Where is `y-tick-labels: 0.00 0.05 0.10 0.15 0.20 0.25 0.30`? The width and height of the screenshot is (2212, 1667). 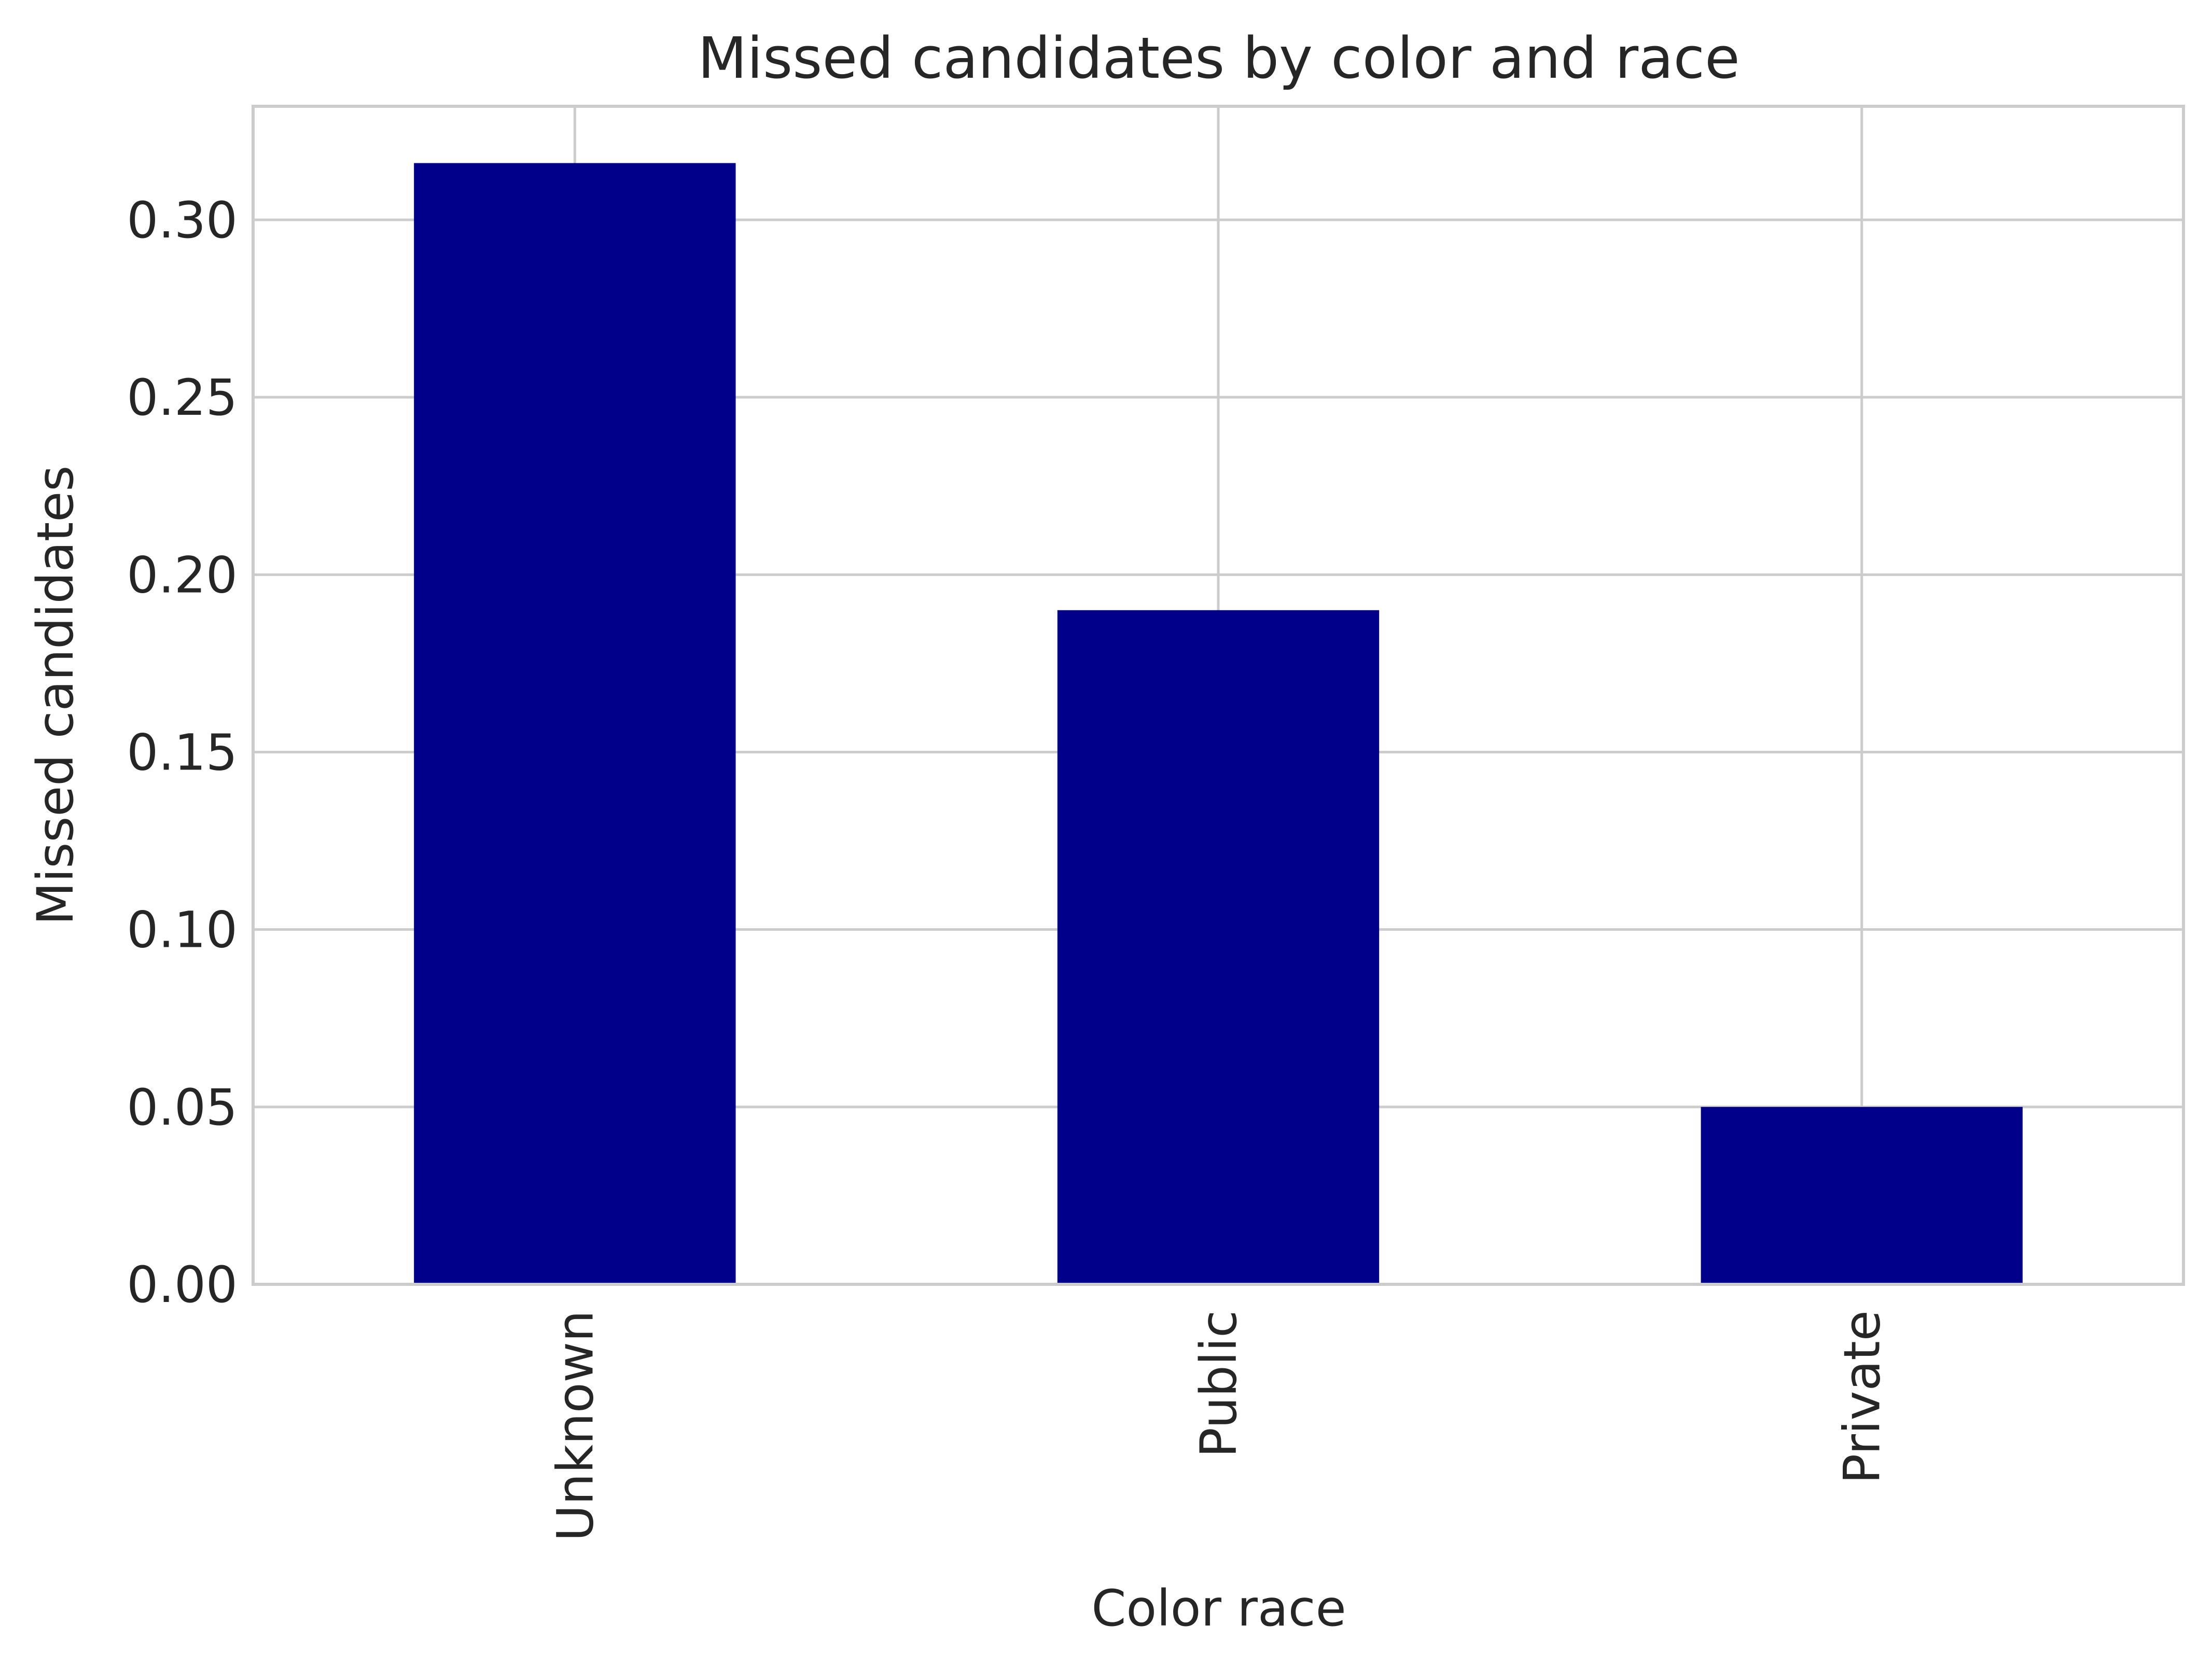 y-tick-labels: 0.00 0.05 0.10 0.15 0.20 0.25 0.30 is located at coordinates (182, 753).